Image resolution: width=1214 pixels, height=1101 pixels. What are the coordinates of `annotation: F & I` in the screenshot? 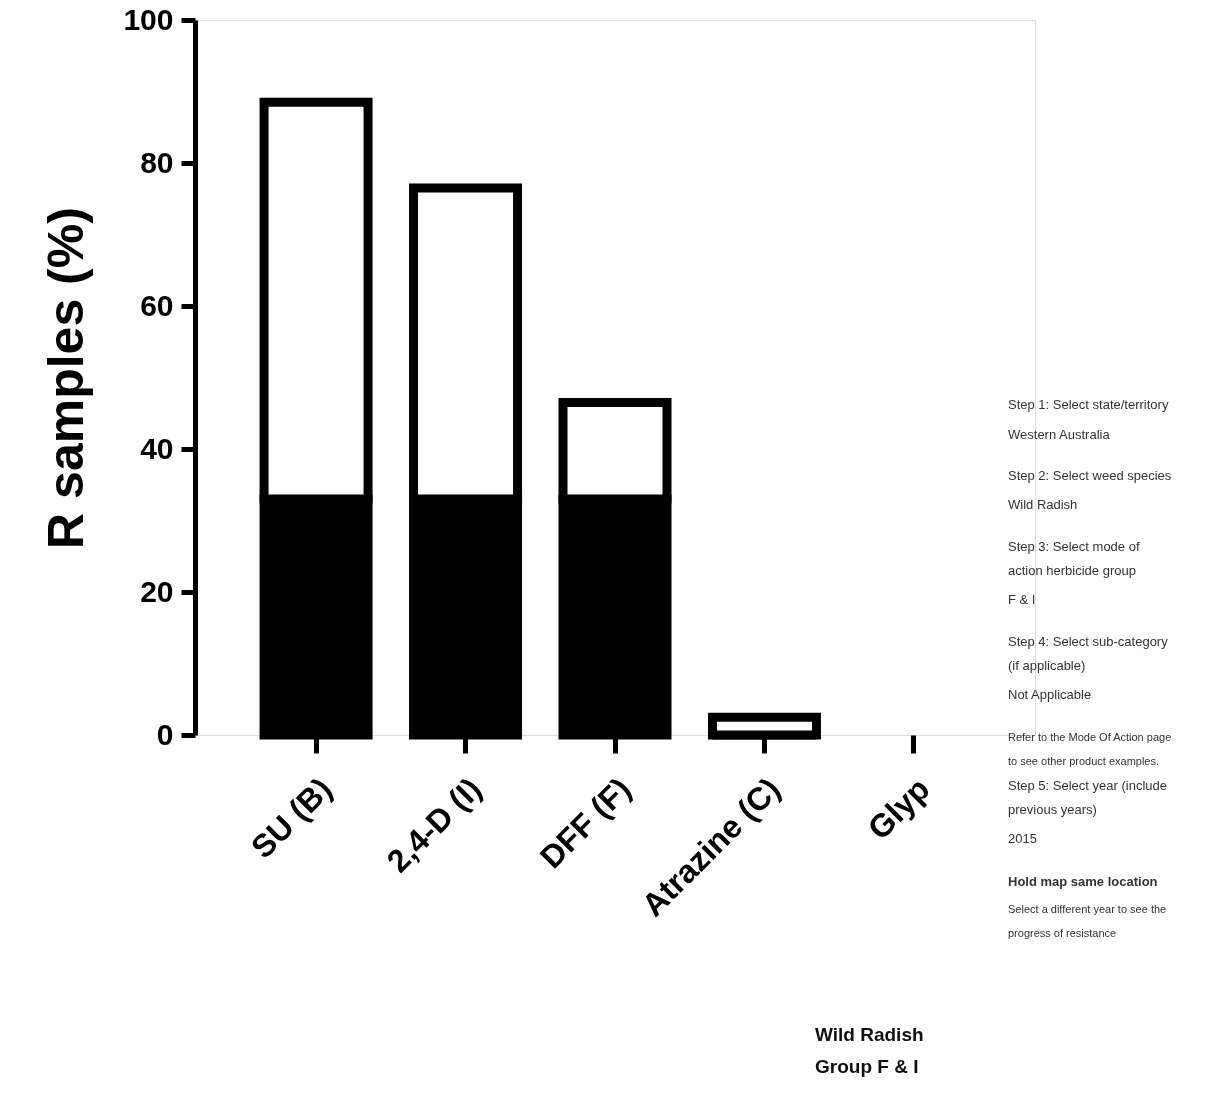 It's located at (1022, 599).